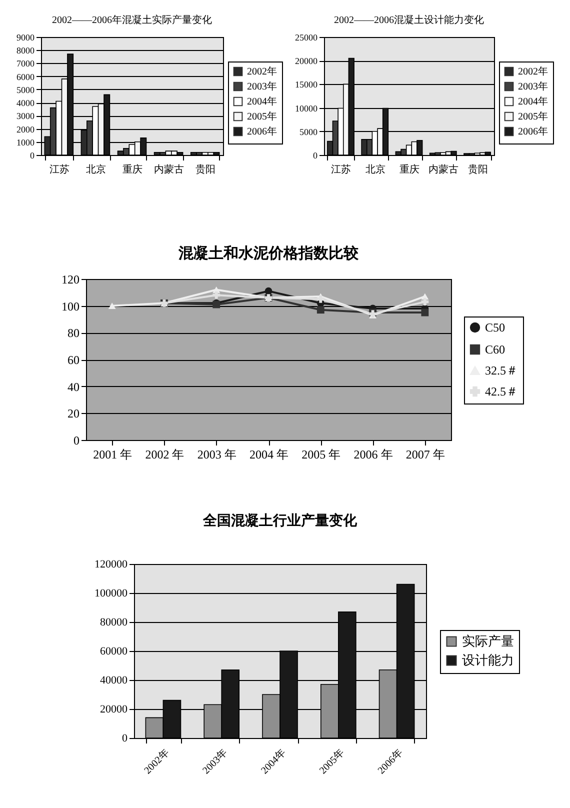 This screenshot has height=808, width=570. What do you see at coordinates (488, 660) in the screenshot?
I see `legend-label: 设计能力` at bounding box center [488, 660].